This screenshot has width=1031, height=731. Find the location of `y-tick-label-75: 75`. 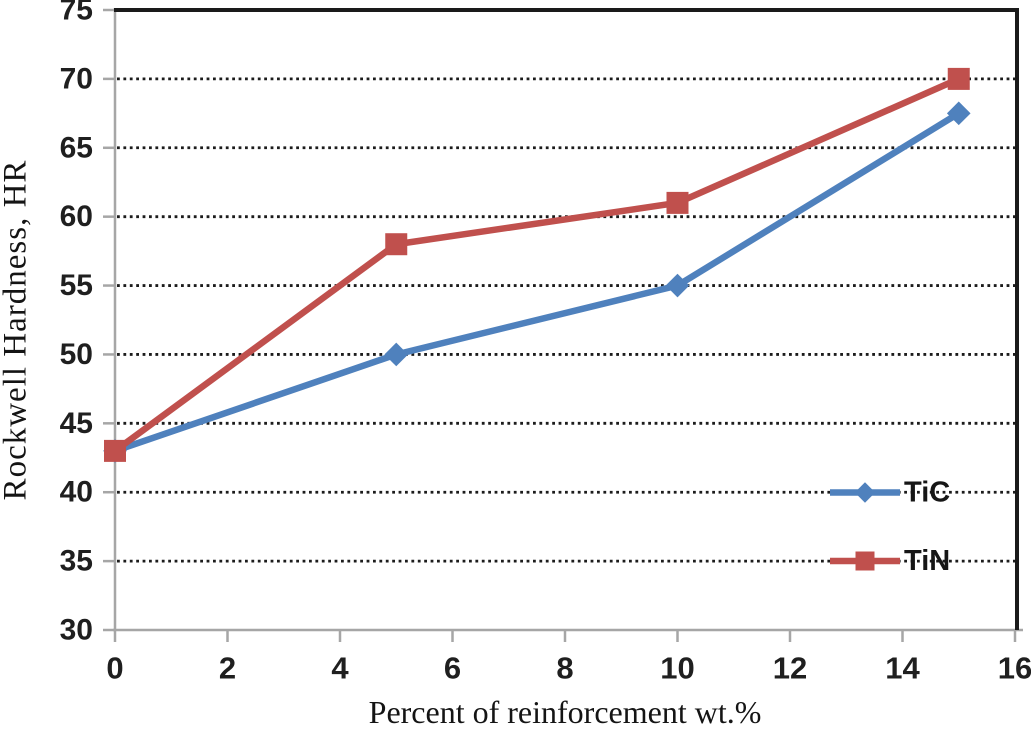

y-tick-label-75: 75 is located at coordinates (76, 13).